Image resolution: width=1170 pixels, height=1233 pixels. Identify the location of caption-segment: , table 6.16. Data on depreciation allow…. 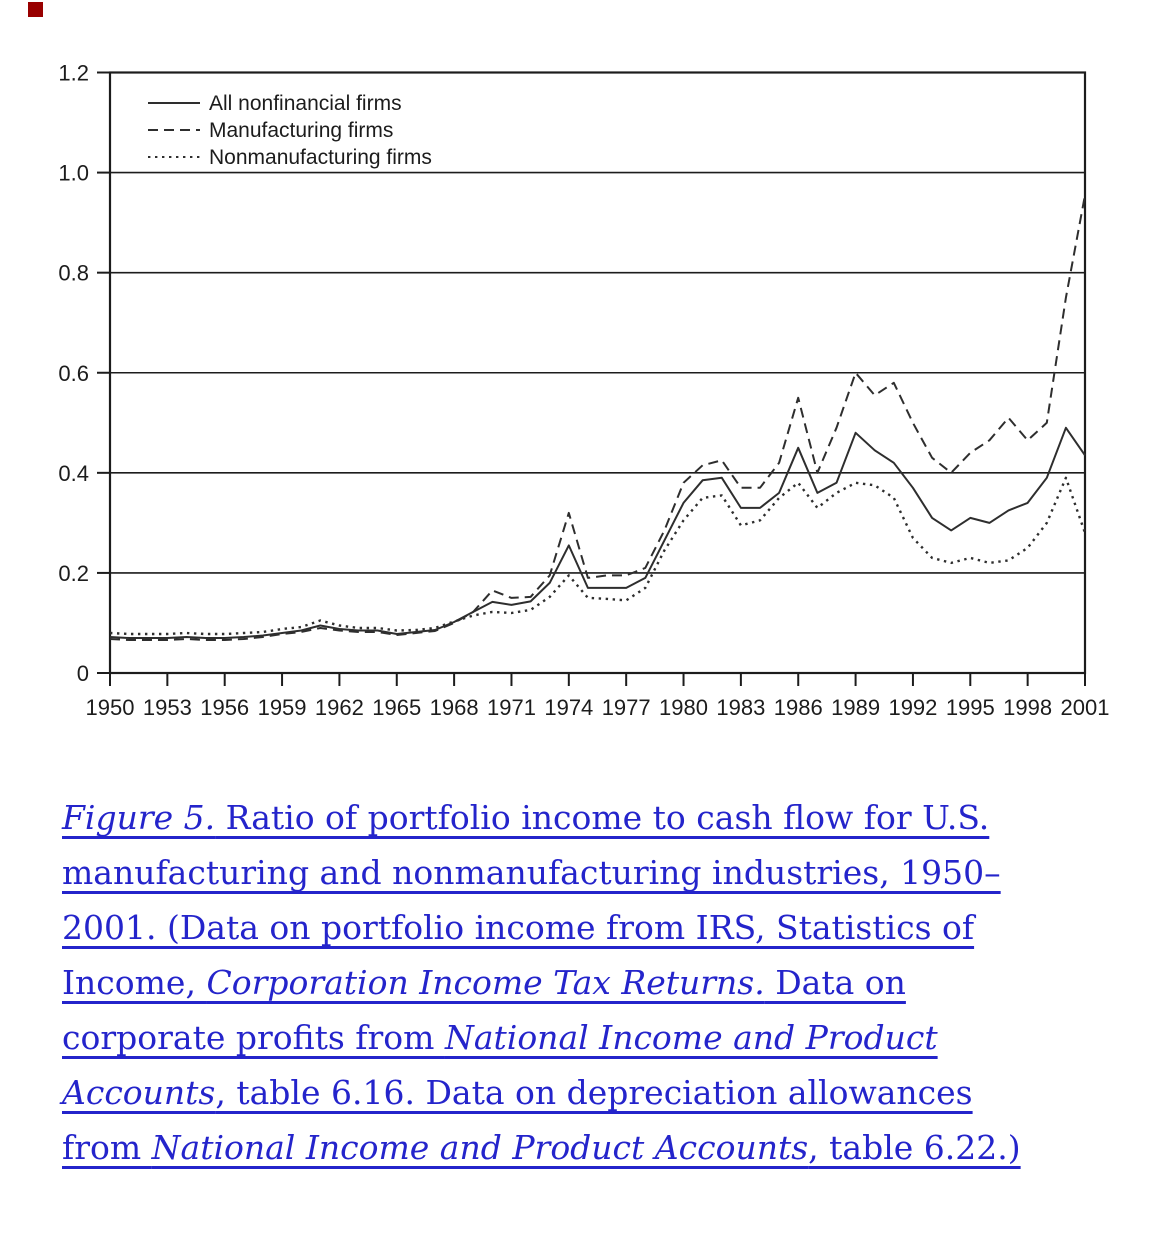
(517, 1120).